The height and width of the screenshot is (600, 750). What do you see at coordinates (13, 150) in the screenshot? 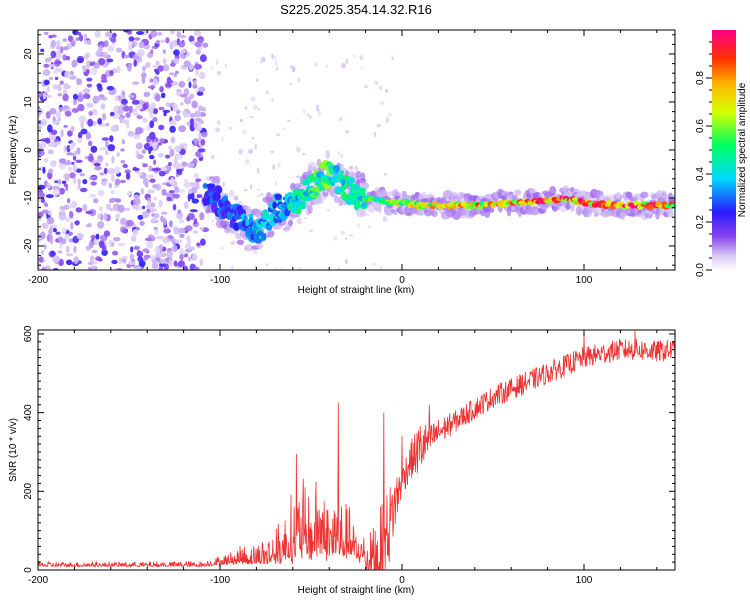
I see `spectrogram-ylabel: Frequency (Hz)` at bounding box center [13, 150].